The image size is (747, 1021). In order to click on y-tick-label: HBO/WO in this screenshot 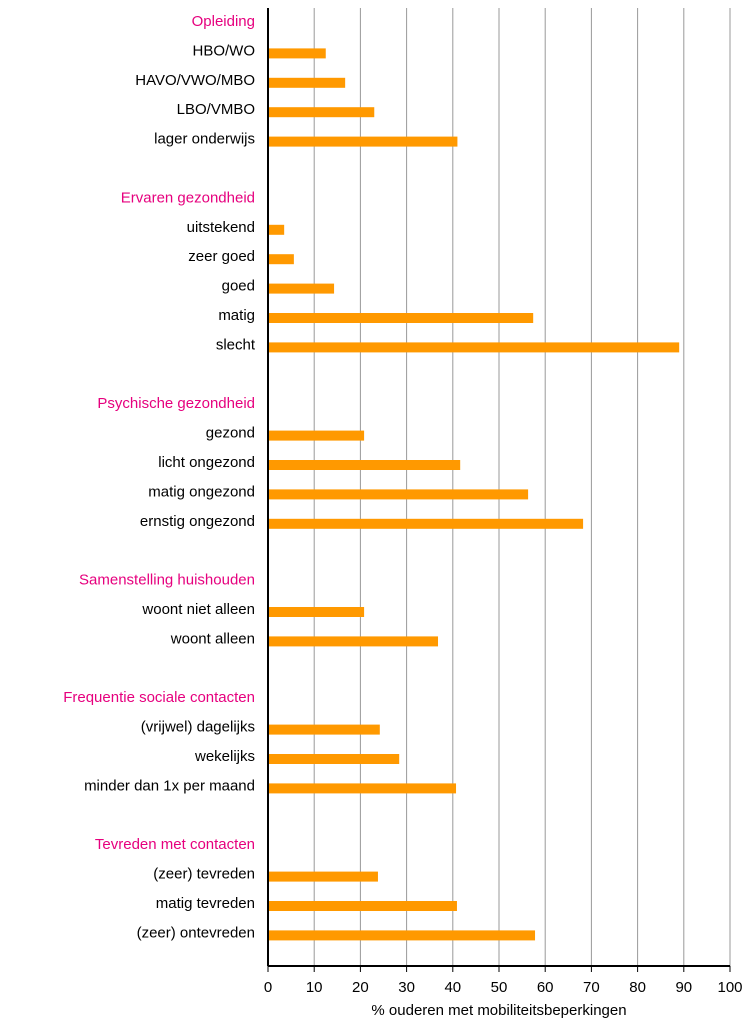, I will do `click(224, 50)`.